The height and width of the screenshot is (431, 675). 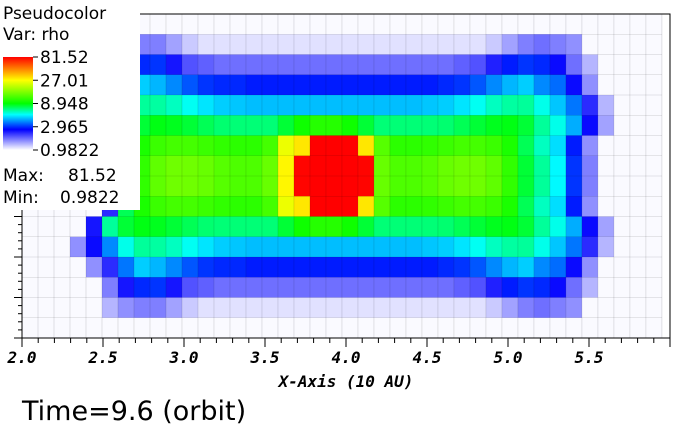 What do you see at coordinates (64, 58) in the screenshot?
I see `legend-tick-label: 81.52` at bounding box center [64, 58].